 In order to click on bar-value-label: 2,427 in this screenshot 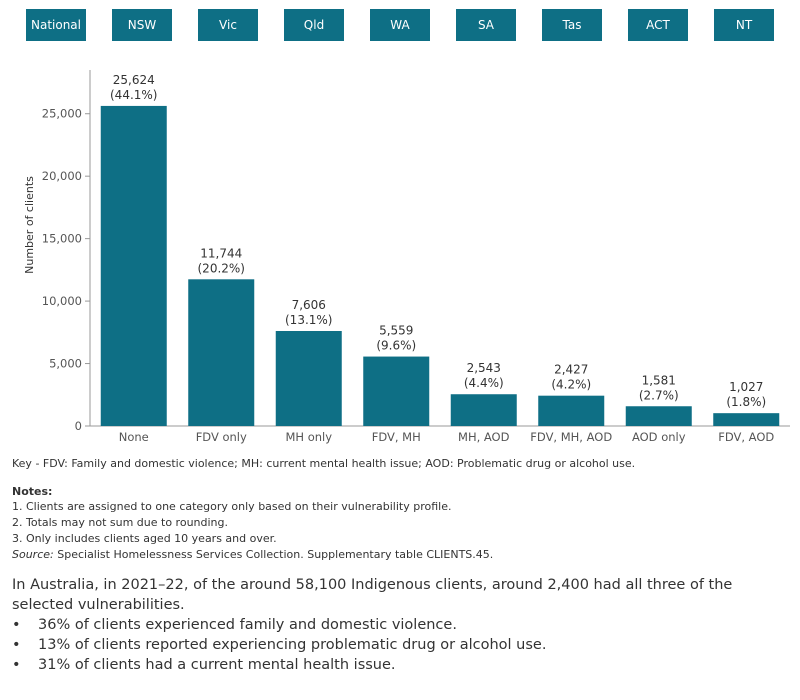, I will do `click(571, 370)`.